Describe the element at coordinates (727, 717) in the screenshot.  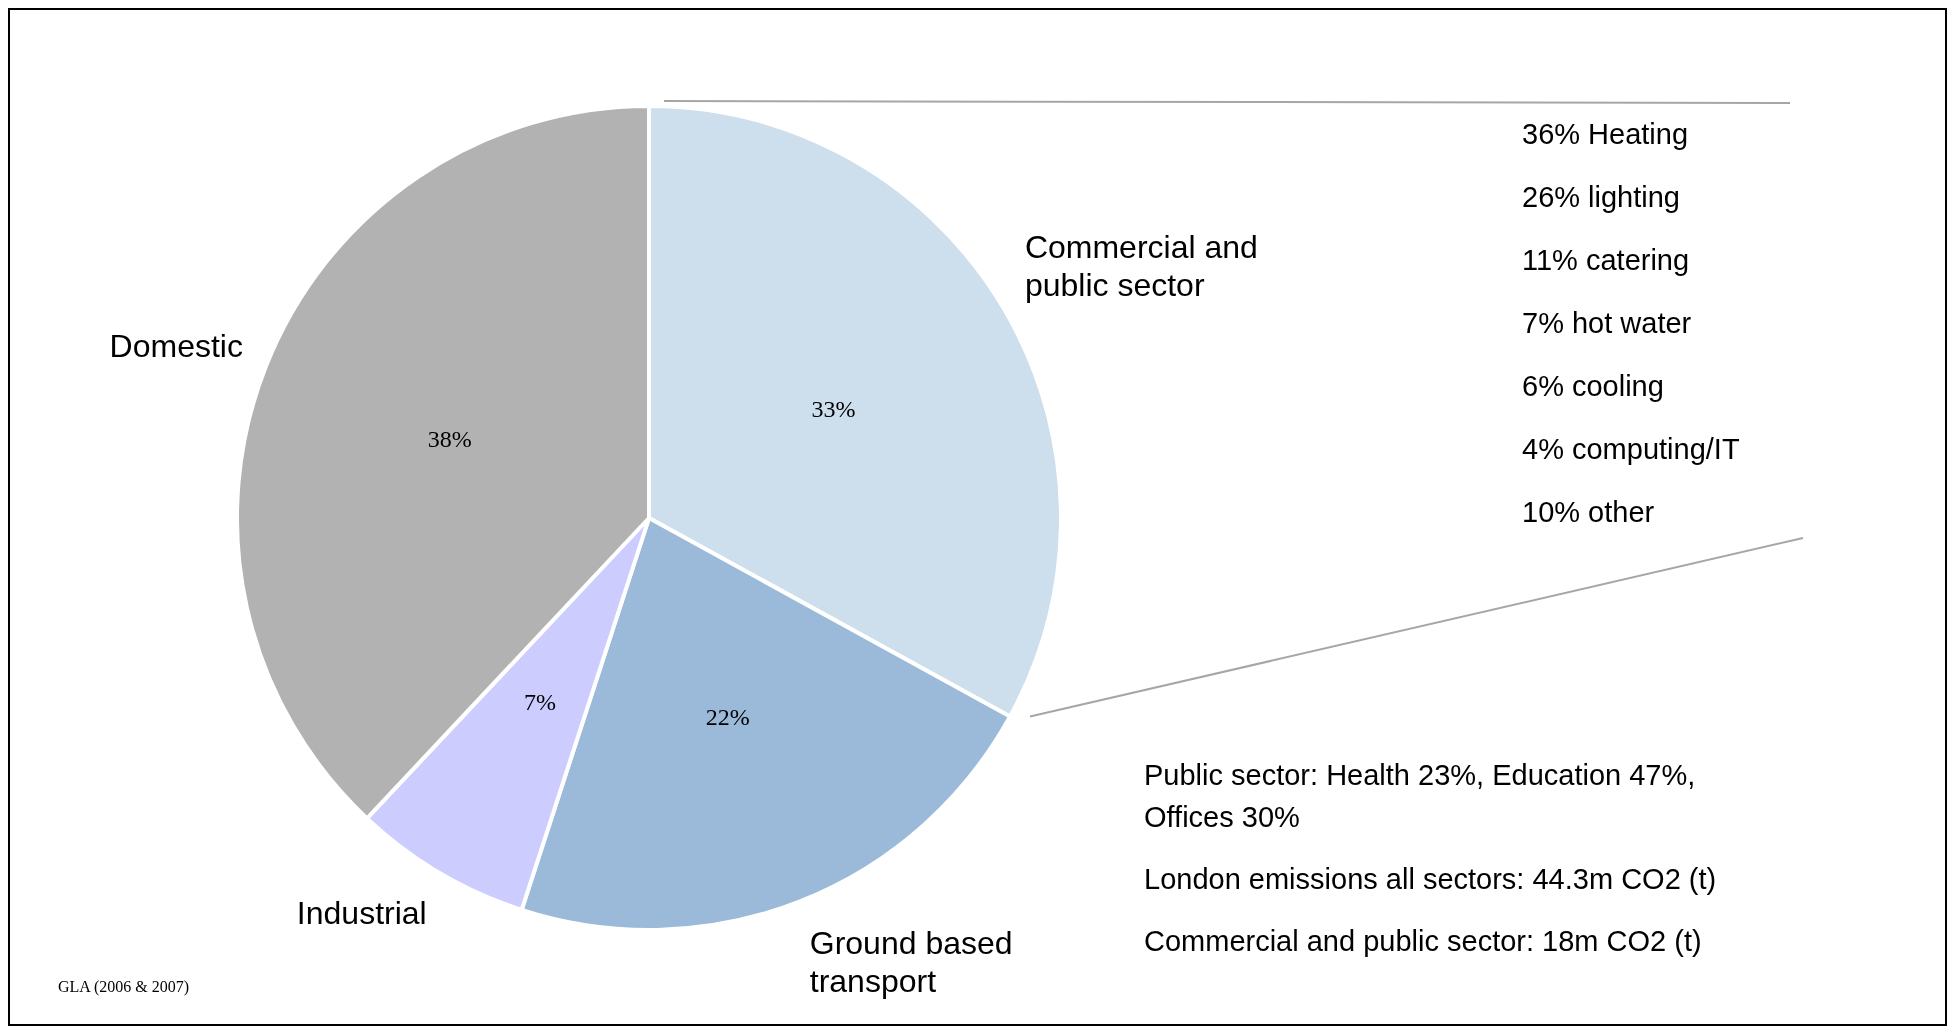
I see `data-label: 22%` at that location.